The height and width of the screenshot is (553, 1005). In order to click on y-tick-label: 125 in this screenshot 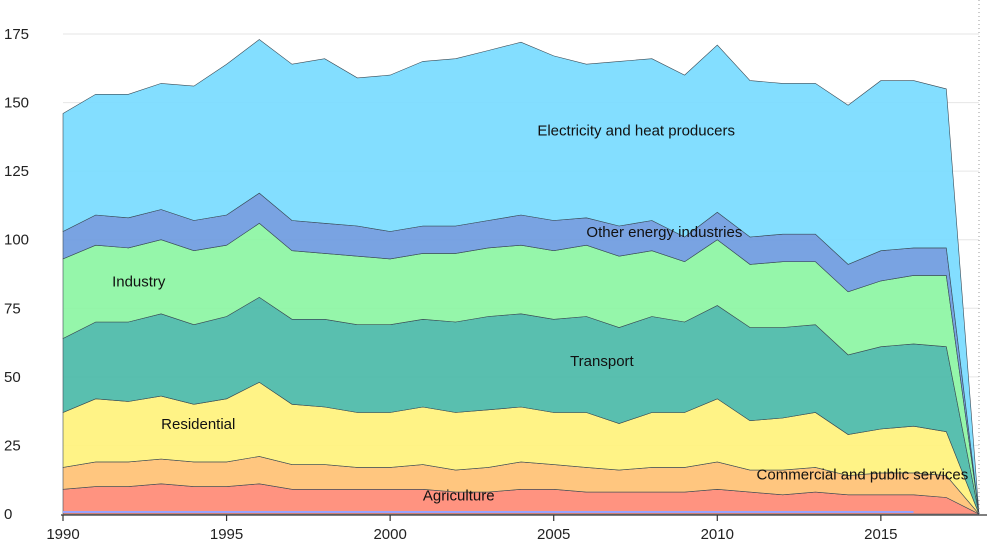, I will do `click(16, 171)`.